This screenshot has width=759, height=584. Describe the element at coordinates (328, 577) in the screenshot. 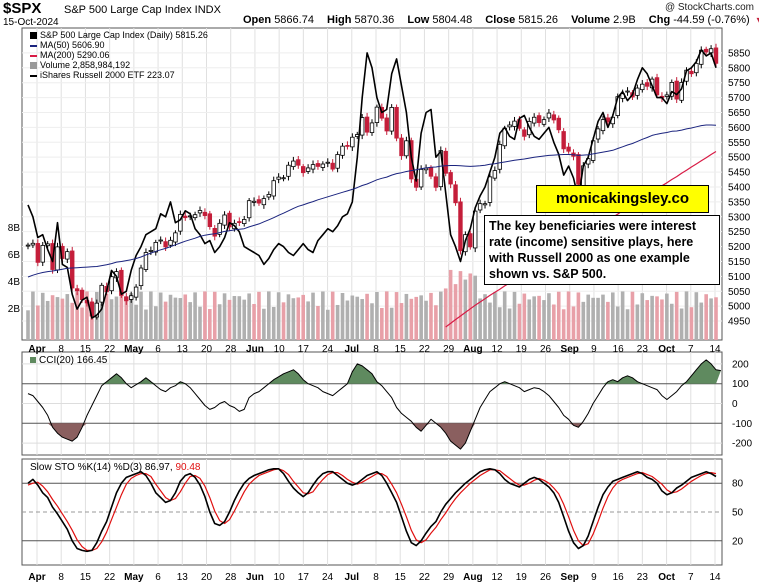

I see `x-tick-label: 24` at that location.